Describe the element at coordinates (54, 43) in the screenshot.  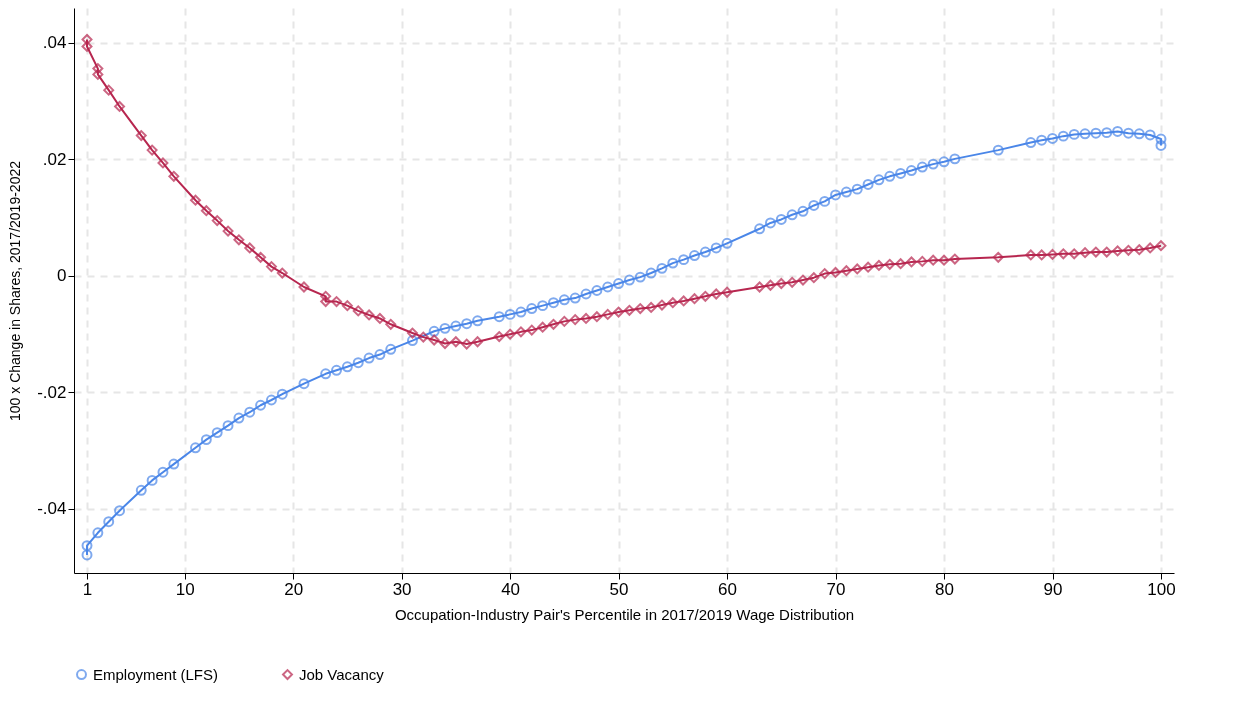
I see `y-tick-label: .04` at that location.